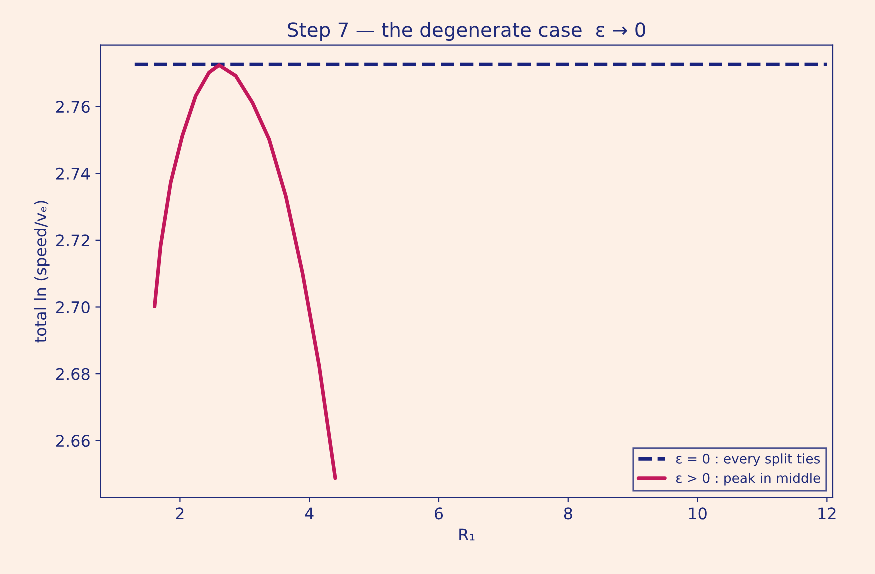 Image resolution: width=875 pixels, height=574 pixels. What do you see at coordinates (467, 534) in the screenshot?
I see `x-axis-title: R₁` at bounding box center [467, 534].